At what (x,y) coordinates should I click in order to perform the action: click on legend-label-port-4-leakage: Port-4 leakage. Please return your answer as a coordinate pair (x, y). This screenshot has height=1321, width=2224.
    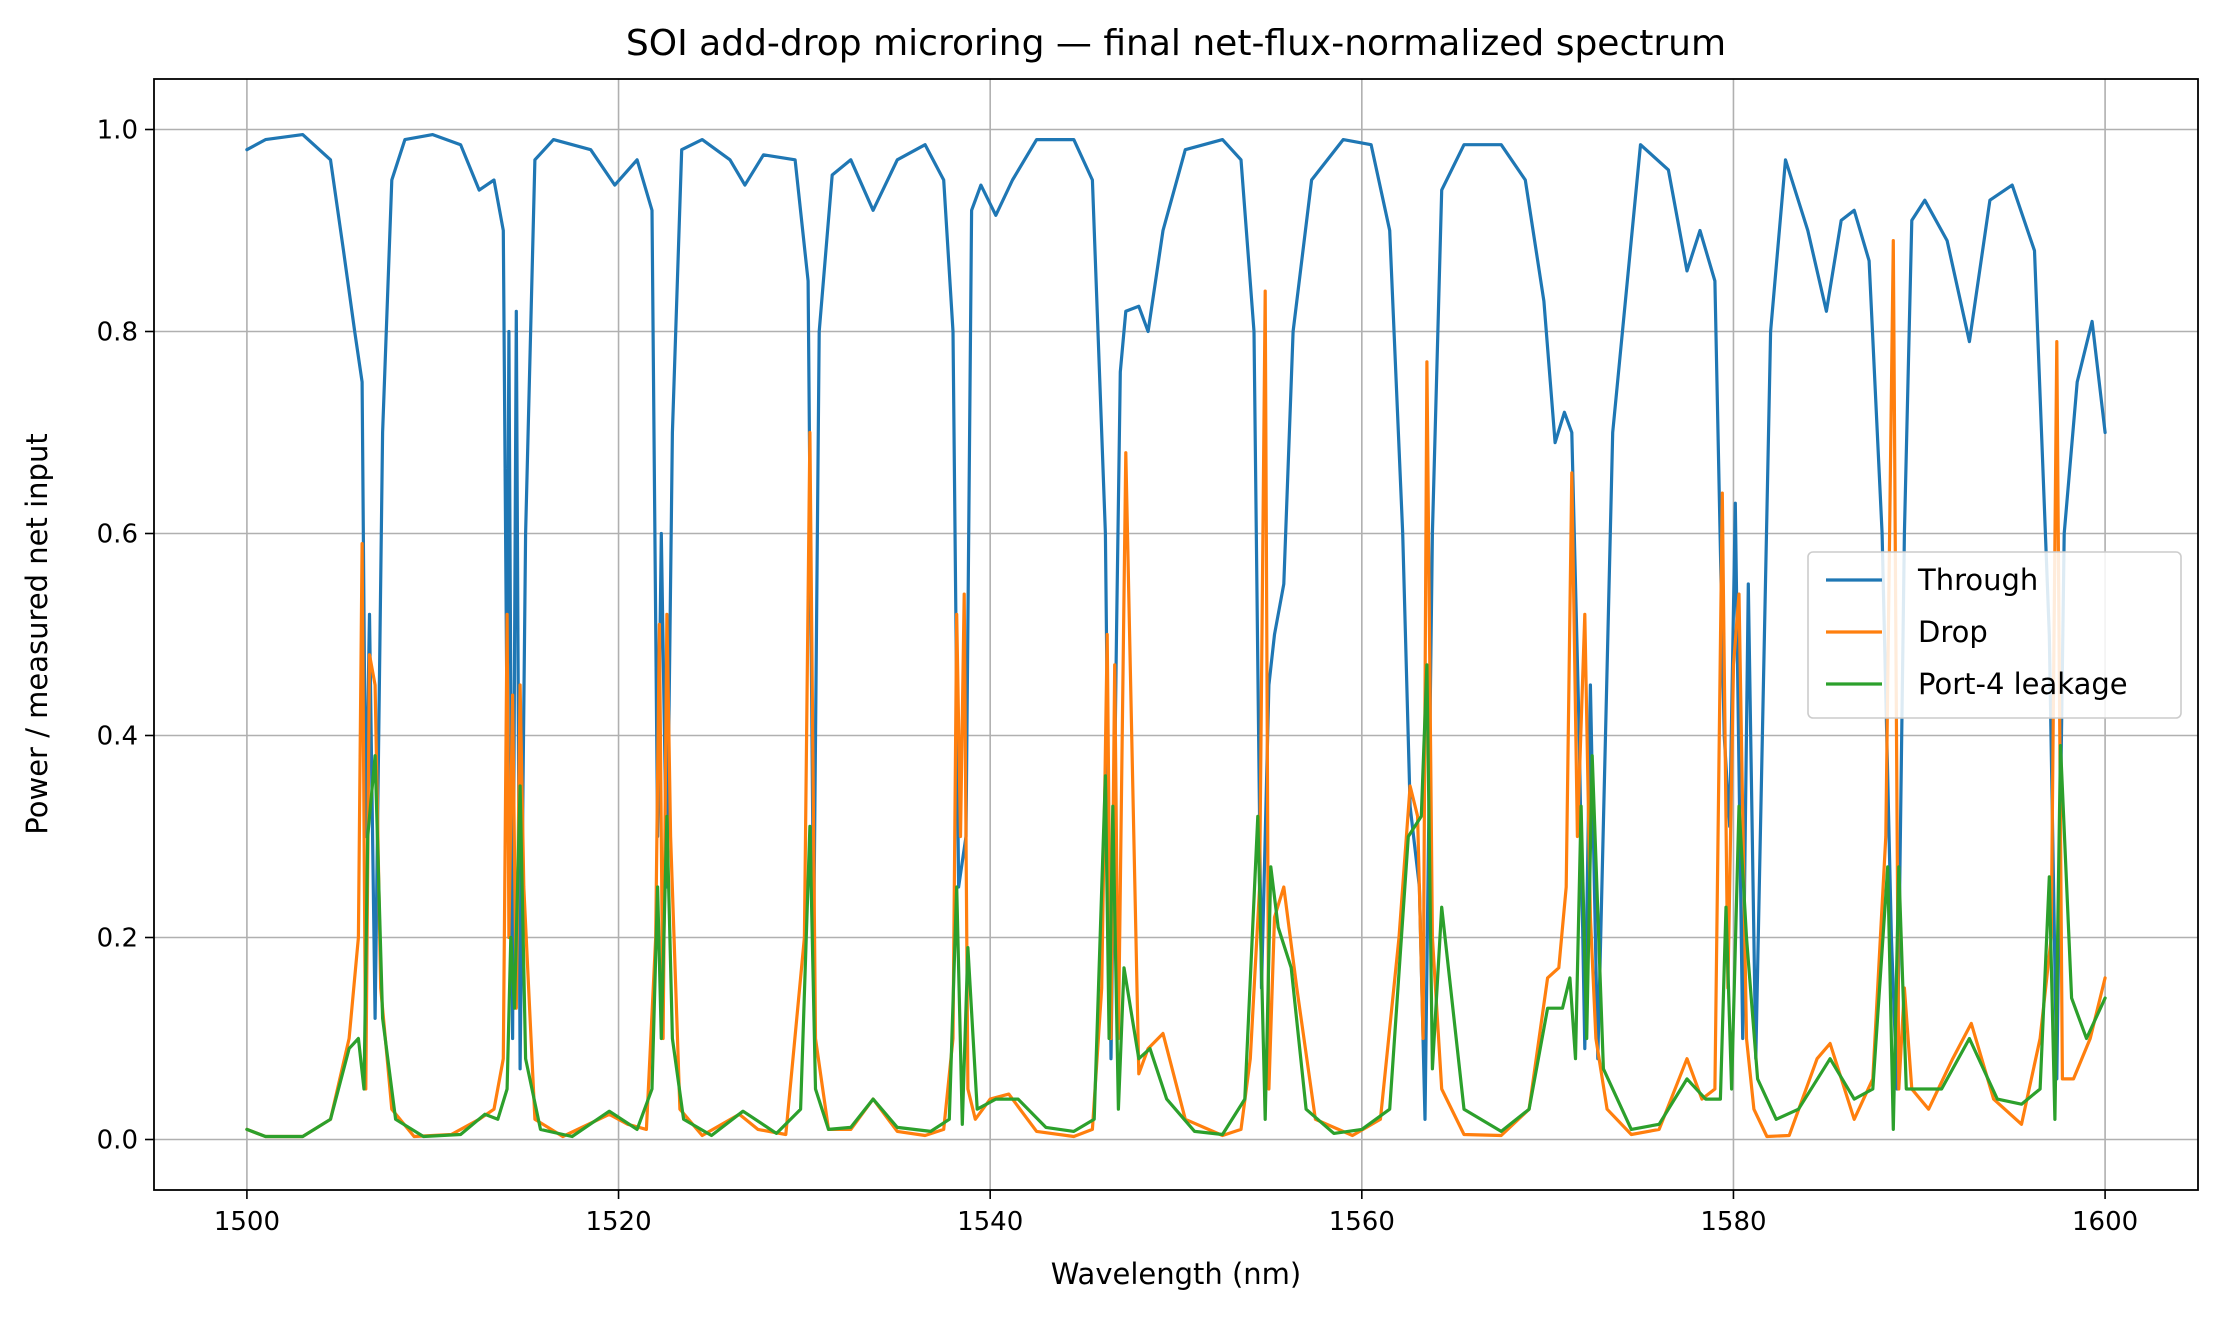
    Looking at the image, I should click on (2023, 684).